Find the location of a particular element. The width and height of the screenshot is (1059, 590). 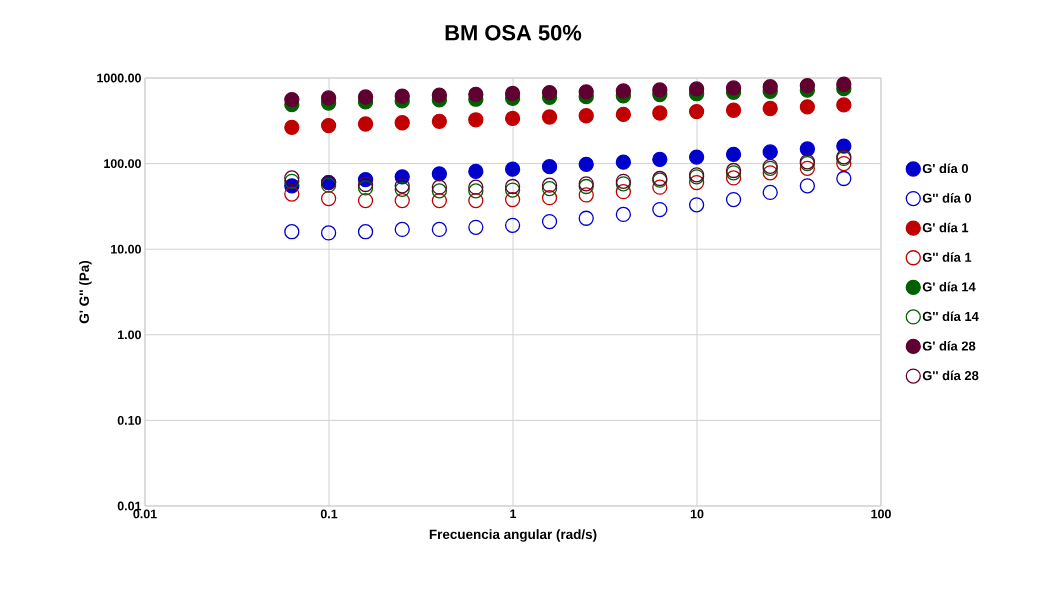

legend-label: G' día 1 is located at coordinates (945, 227).